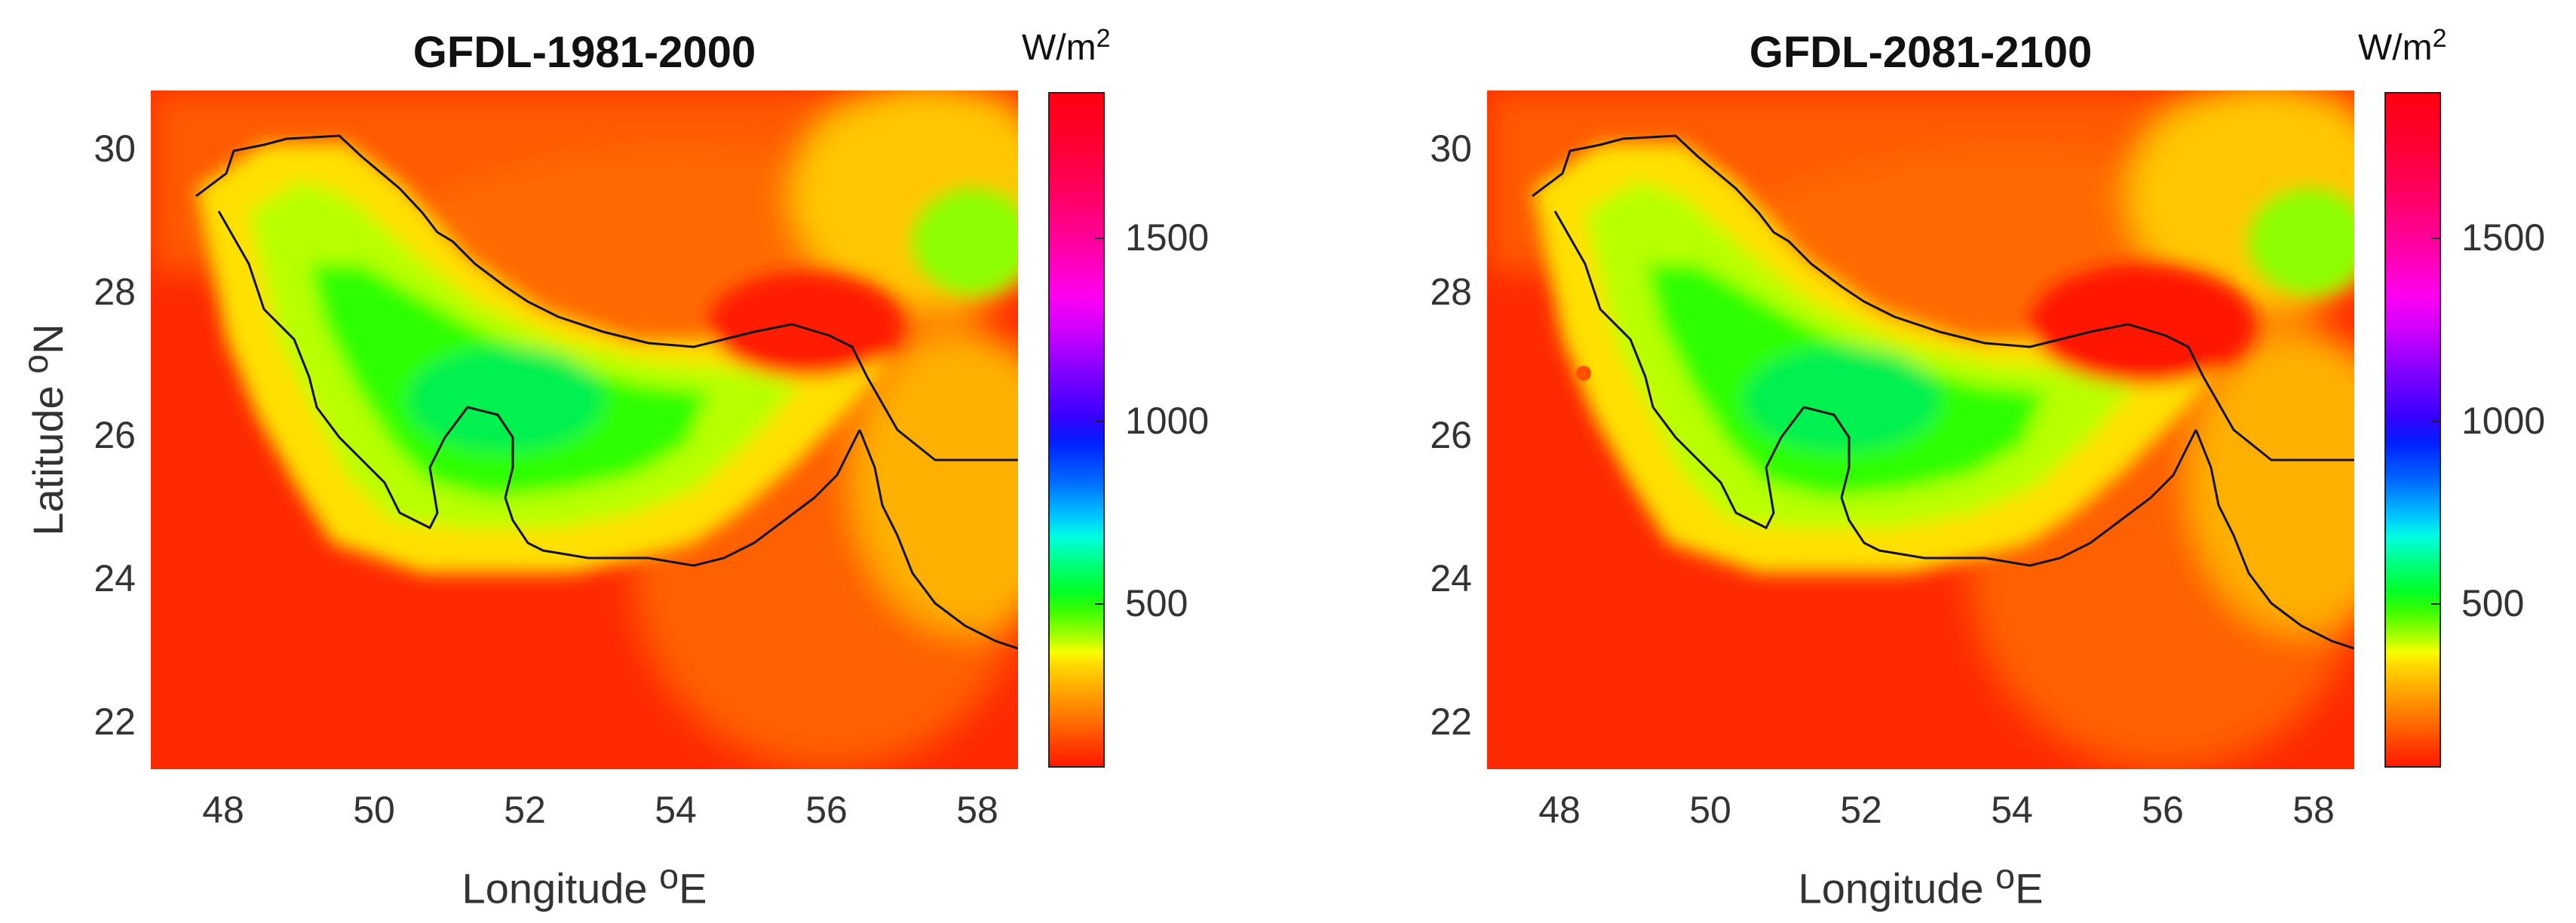 The width and height of the screenshot is (2576, 923). What do you see at coordinates (1583, 373) in the screenshot?
I see `field-spot` at bounding box center [1583, 373].